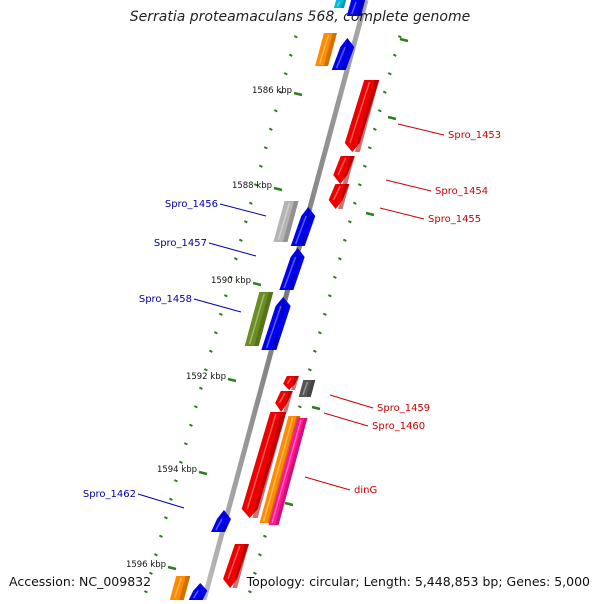  I want to click on blue-gene-spro-1462-highlight, so click(219, 524).